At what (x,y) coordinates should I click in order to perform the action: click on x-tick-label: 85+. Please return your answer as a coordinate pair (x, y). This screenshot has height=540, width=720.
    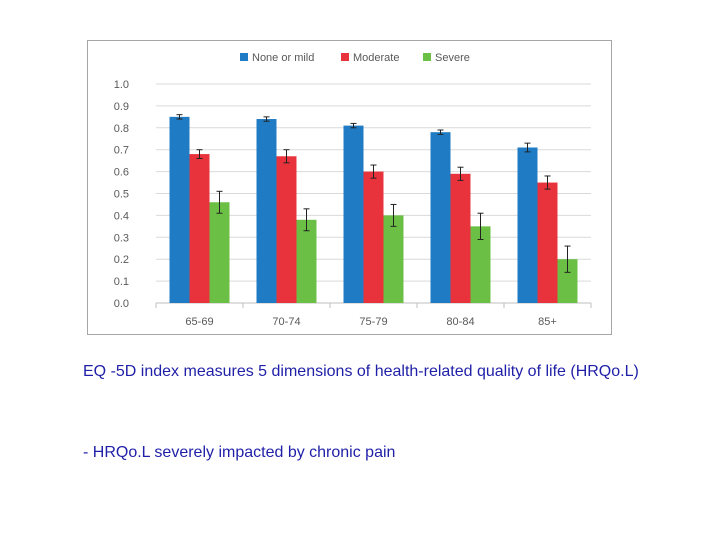
    Looking at the image, I should click on (547, 322).